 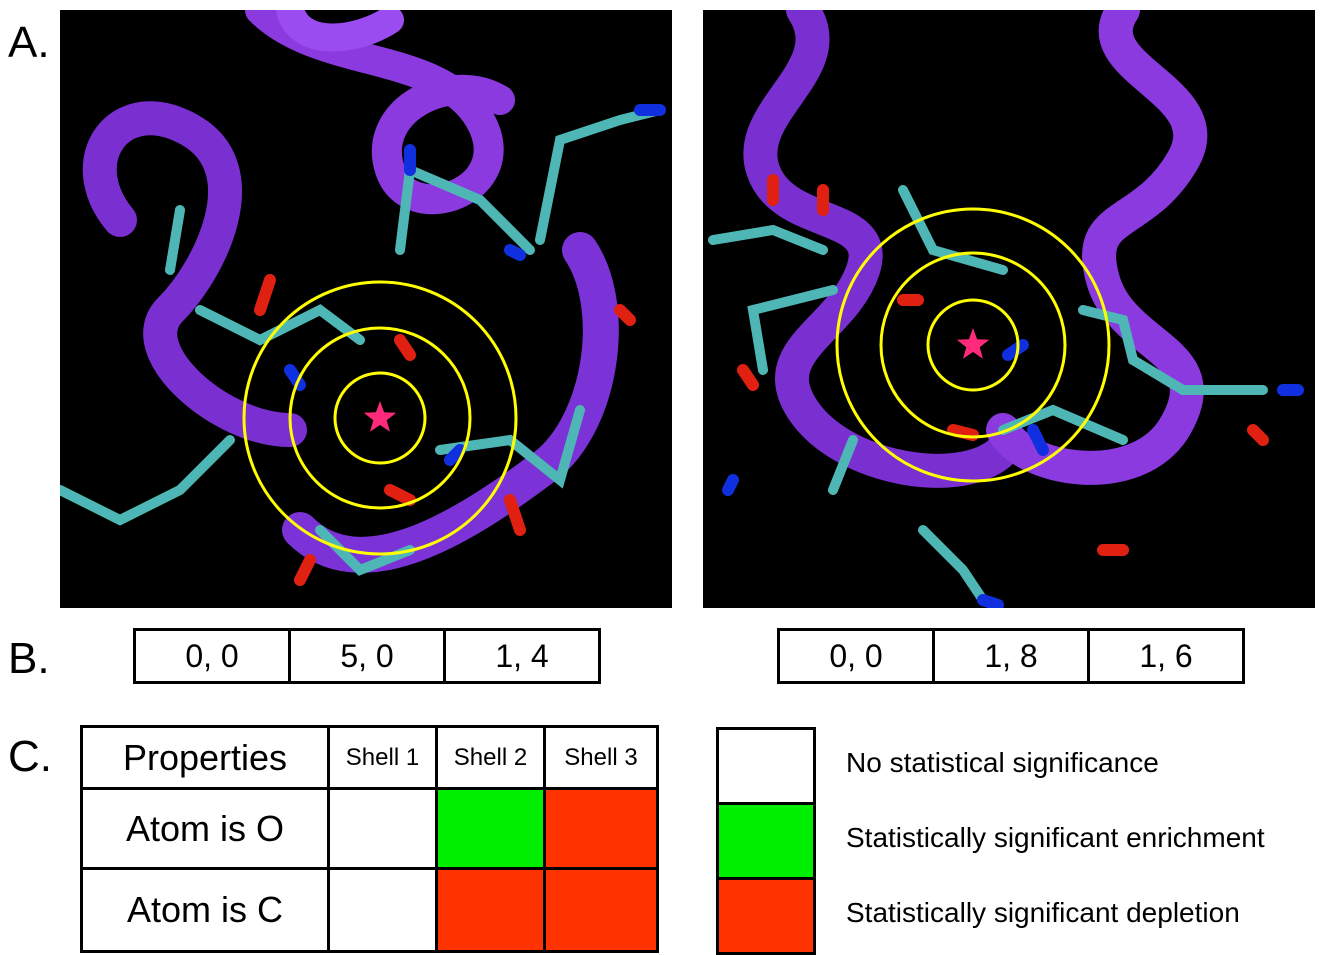 What do you see at coordinates (1043, 912) in the screenshot?
I see `legend-label: Statistically significant depletion` at bounding box center [1043, 912].